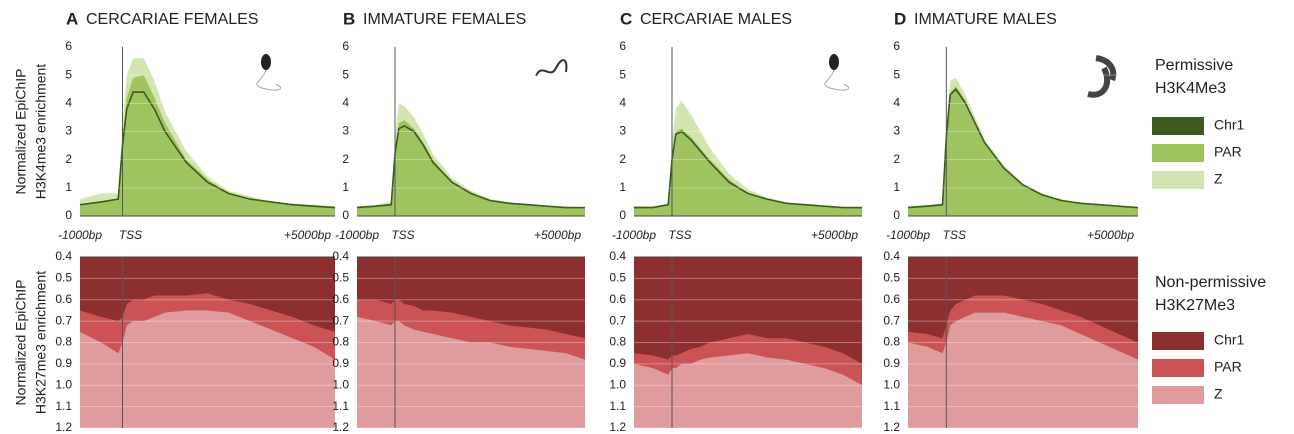  I want to click on y-axis-label: Normalized EpiChIP, so click(21, 131).